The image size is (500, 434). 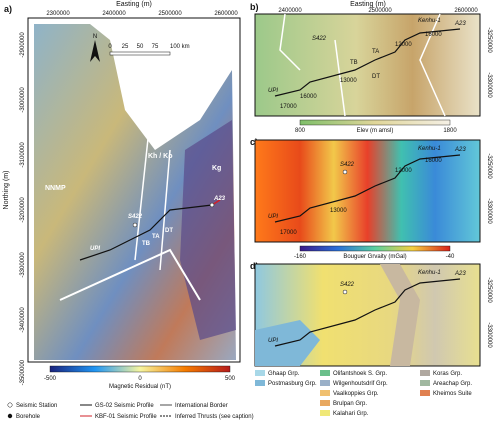 What do you see at coordinates (146, 232) in the screenshot?
I see `profile` at bounding box center [146, 232].